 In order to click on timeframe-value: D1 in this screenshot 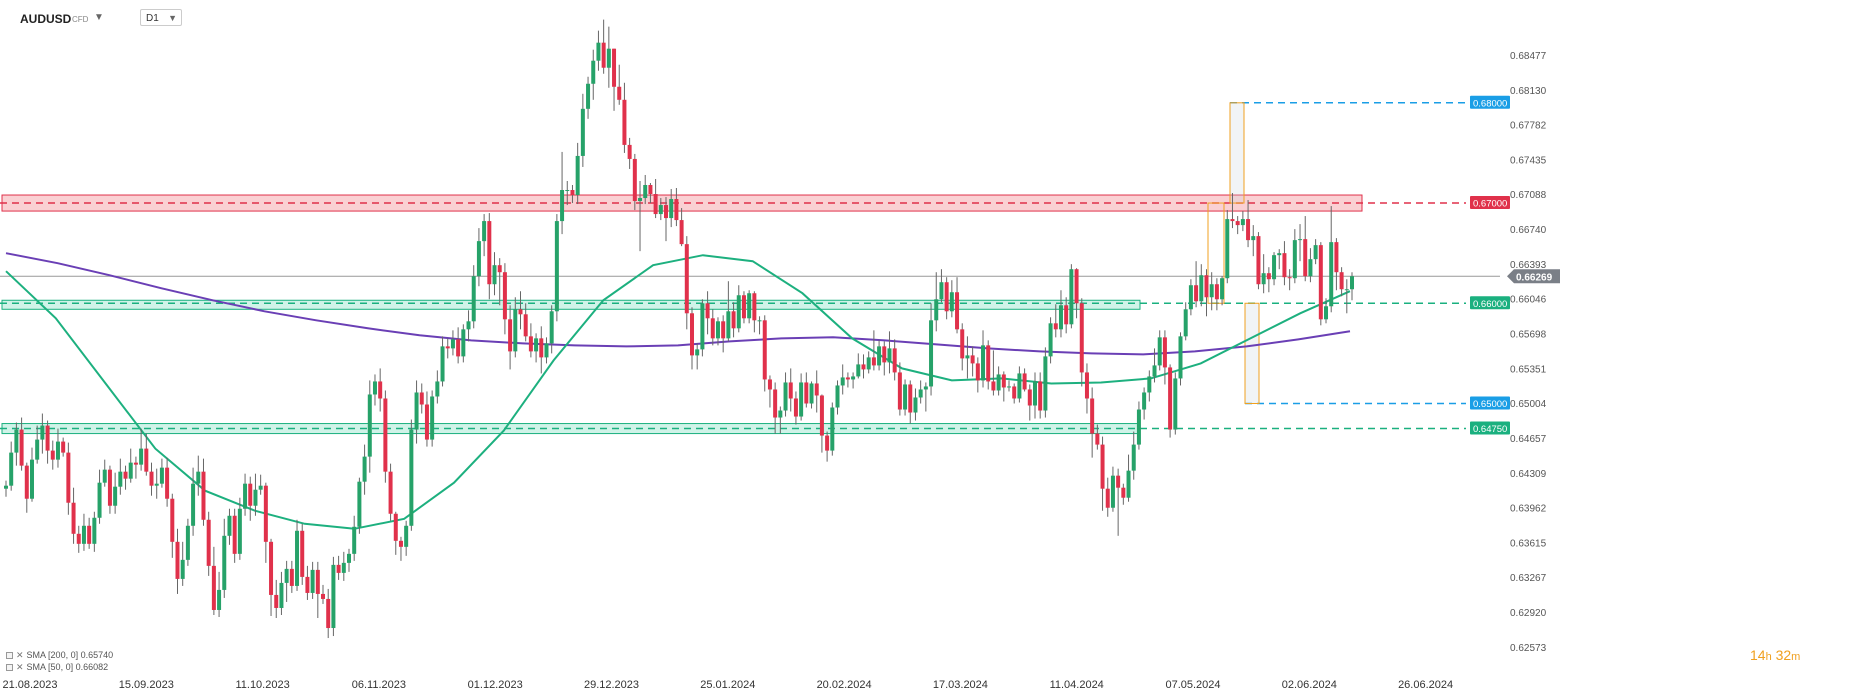, I will do `click(152, 18)`.